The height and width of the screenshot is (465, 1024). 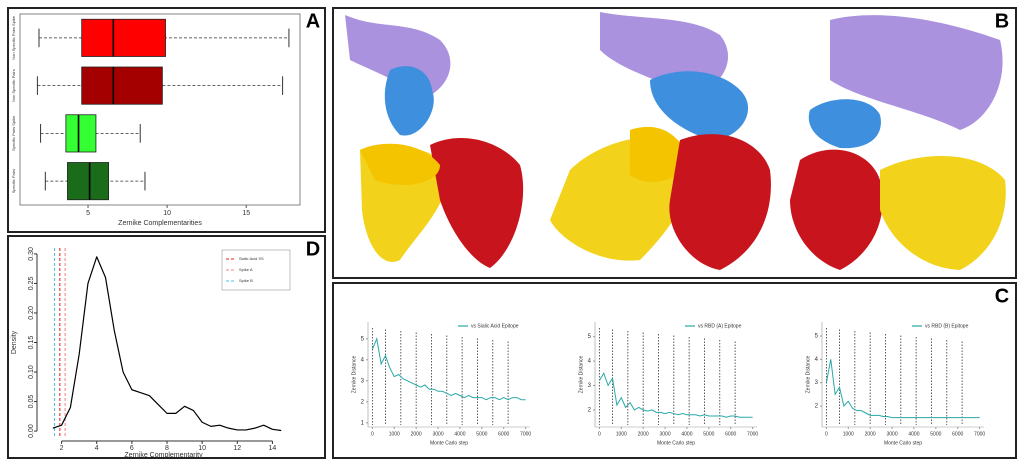 I want to click on y-tick-label: 0.05, so click(x=31, y=402).